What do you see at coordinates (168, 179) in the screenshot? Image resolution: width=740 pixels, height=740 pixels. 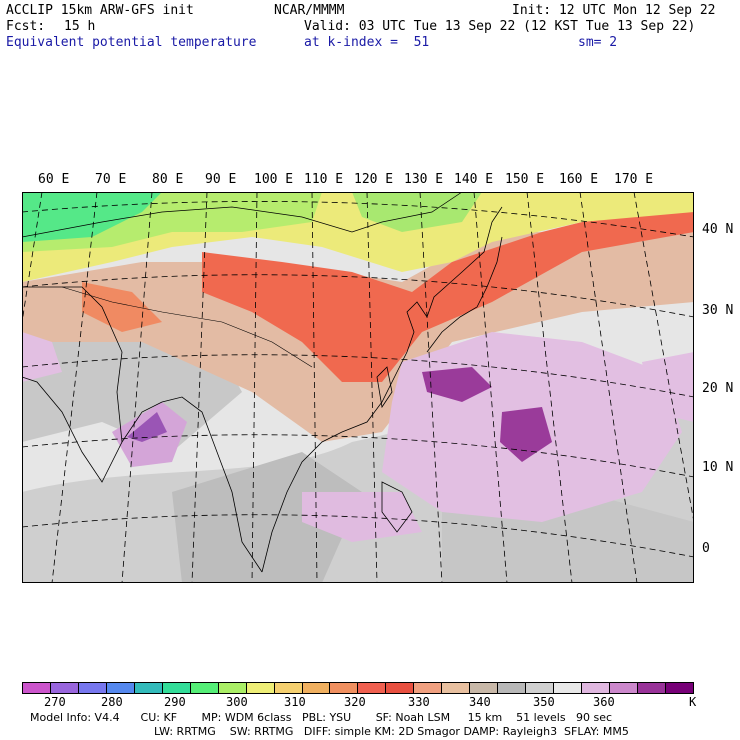 I see `lon-label: 80 E` at bounding box center [168, 179].